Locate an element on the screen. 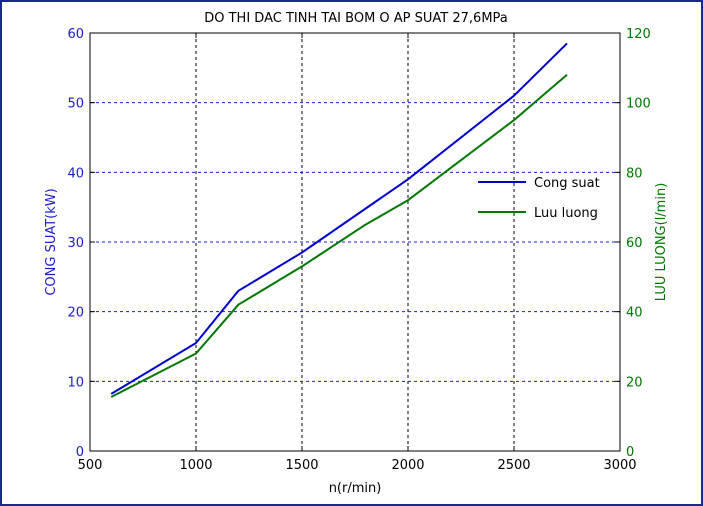 The height and width of the screenshot is (506, 703). y-left-tick-label: 10 is located at coordinates (75, 382).